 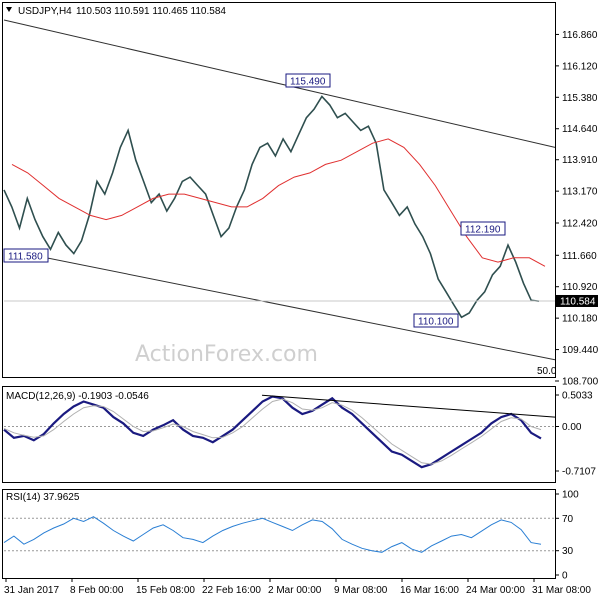 I want to click on x-tick-label: 15 Feb 08:00, so click(x=165, y=590).